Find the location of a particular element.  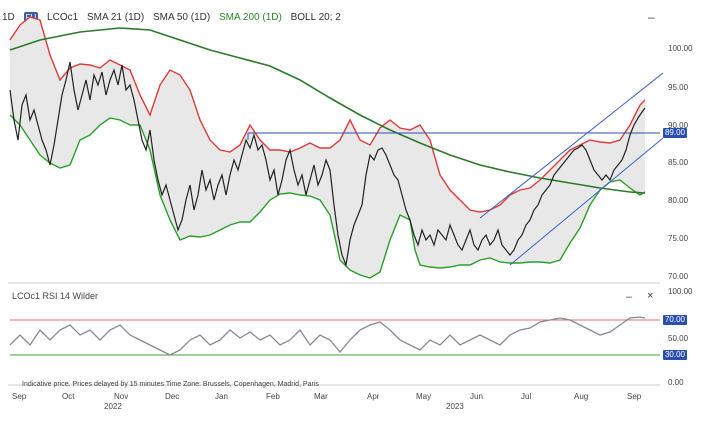

price-tick-4: 80.00 is located at coordinates (678, 200).